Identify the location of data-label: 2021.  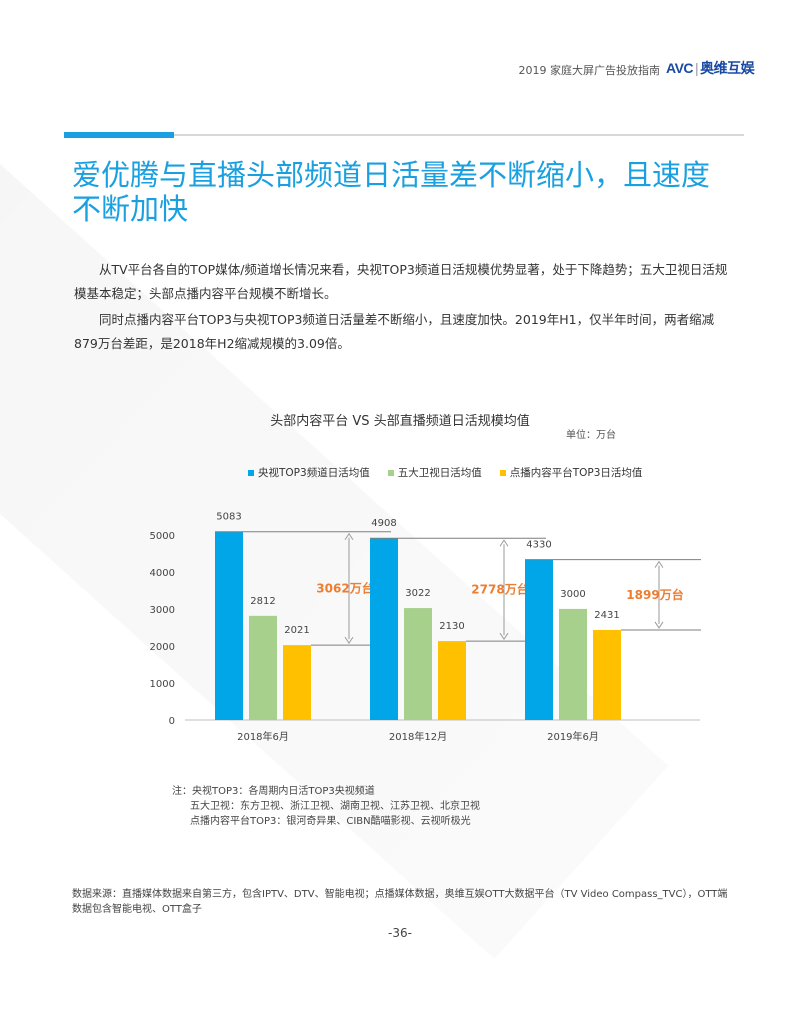
(296, 630).